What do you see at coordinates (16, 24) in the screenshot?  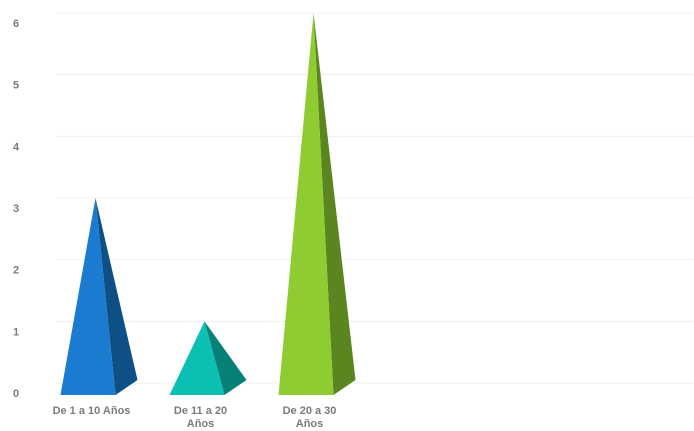 I see `y-tick-label: 6` at bounding box center [16, 24].